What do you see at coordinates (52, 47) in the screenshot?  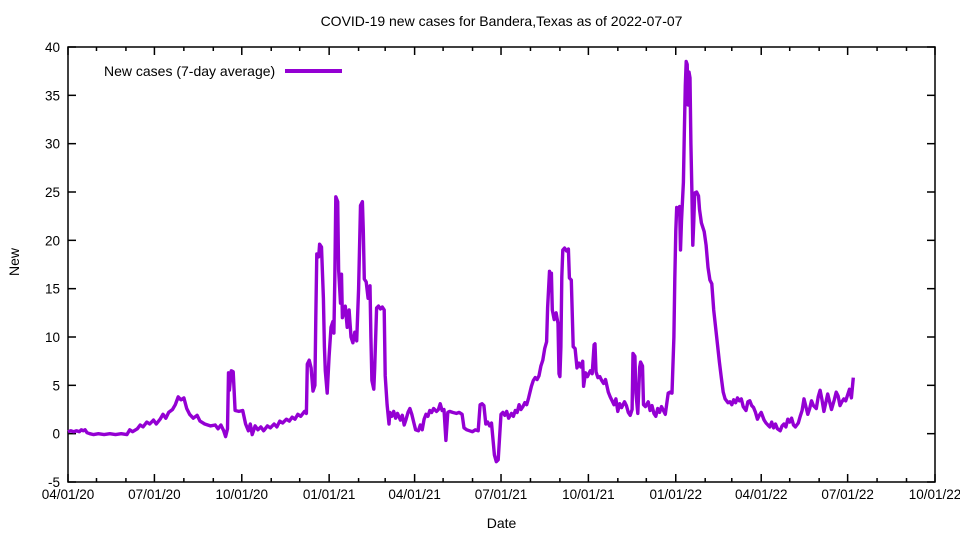 I see `y-tick-label: 40` at bounding box center [52, 47].